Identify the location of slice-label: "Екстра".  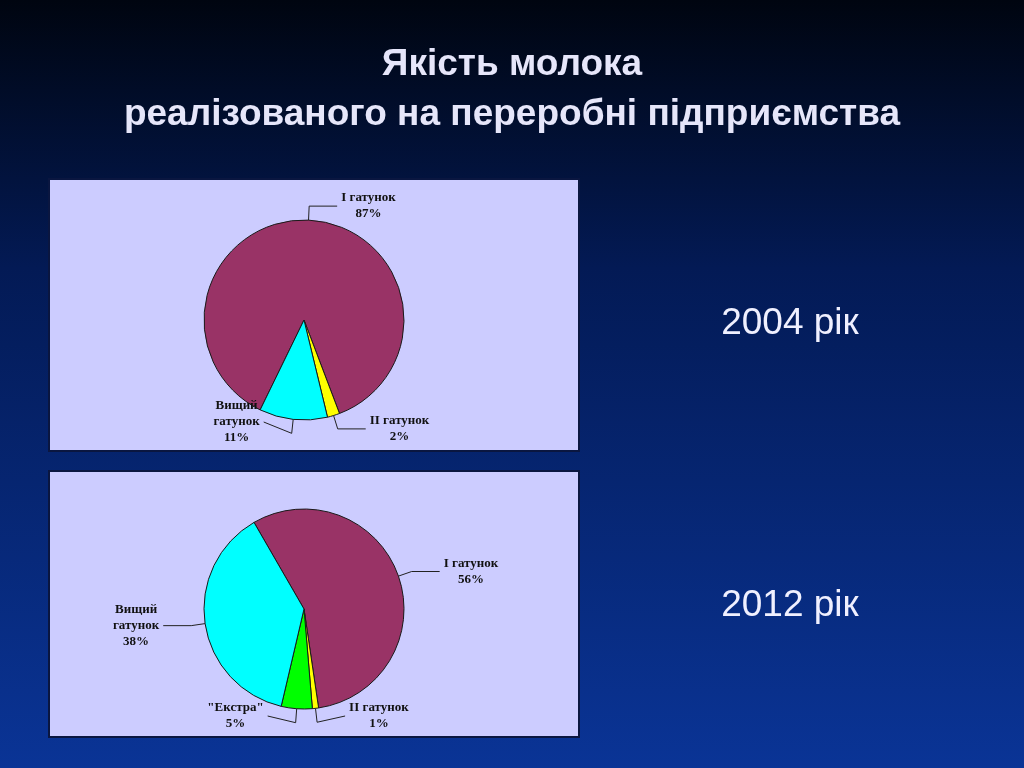
(235, 707).